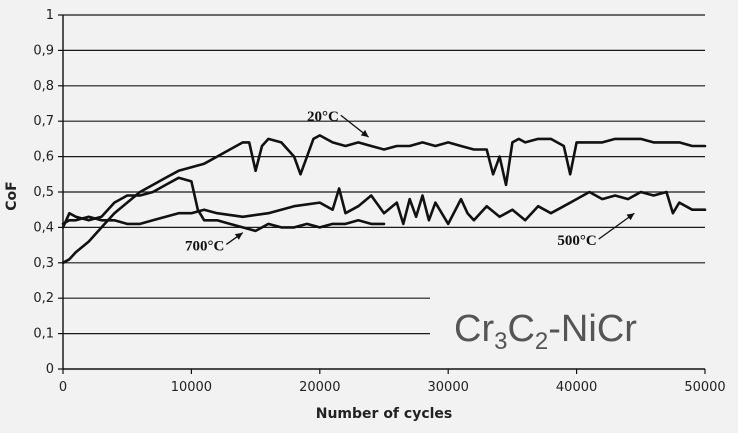 The image size is (738, 433). Describe the element at coordinates (43, 192) in the screenshot. I see `y-tick-label-5: 0,5` at that location.